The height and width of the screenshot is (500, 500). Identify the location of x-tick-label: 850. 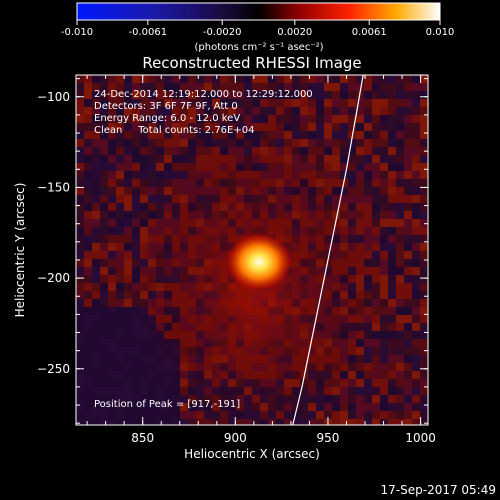
(142, 438).